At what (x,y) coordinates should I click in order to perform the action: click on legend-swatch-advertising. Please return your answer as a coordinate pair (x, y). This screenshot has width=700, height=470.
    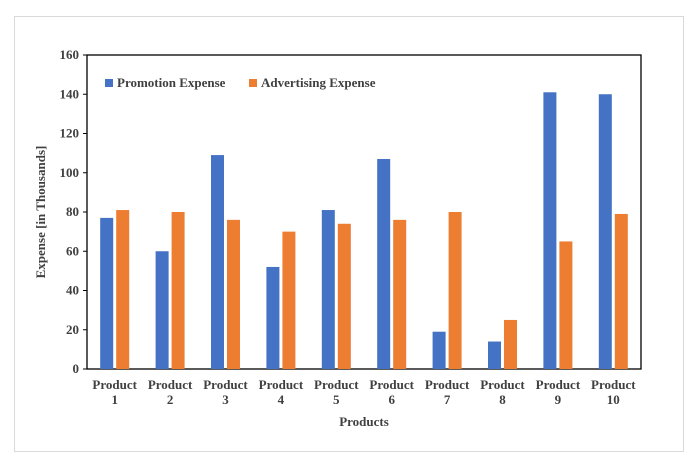
    Looking at the image, I should click on (253, 83).